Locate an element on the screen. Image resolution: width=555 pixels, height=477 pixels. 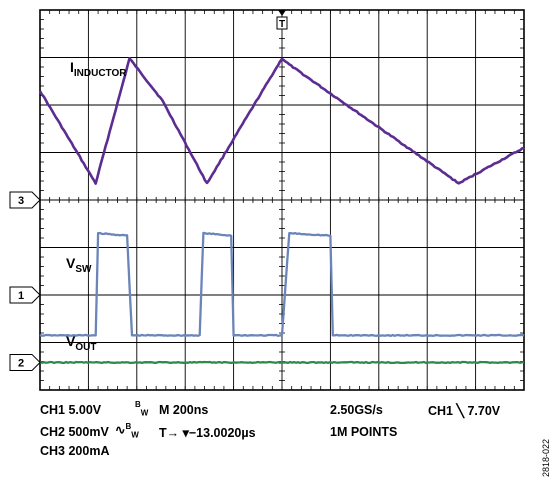
status-bw2: ∿BW is located at coordinates (127, 431).